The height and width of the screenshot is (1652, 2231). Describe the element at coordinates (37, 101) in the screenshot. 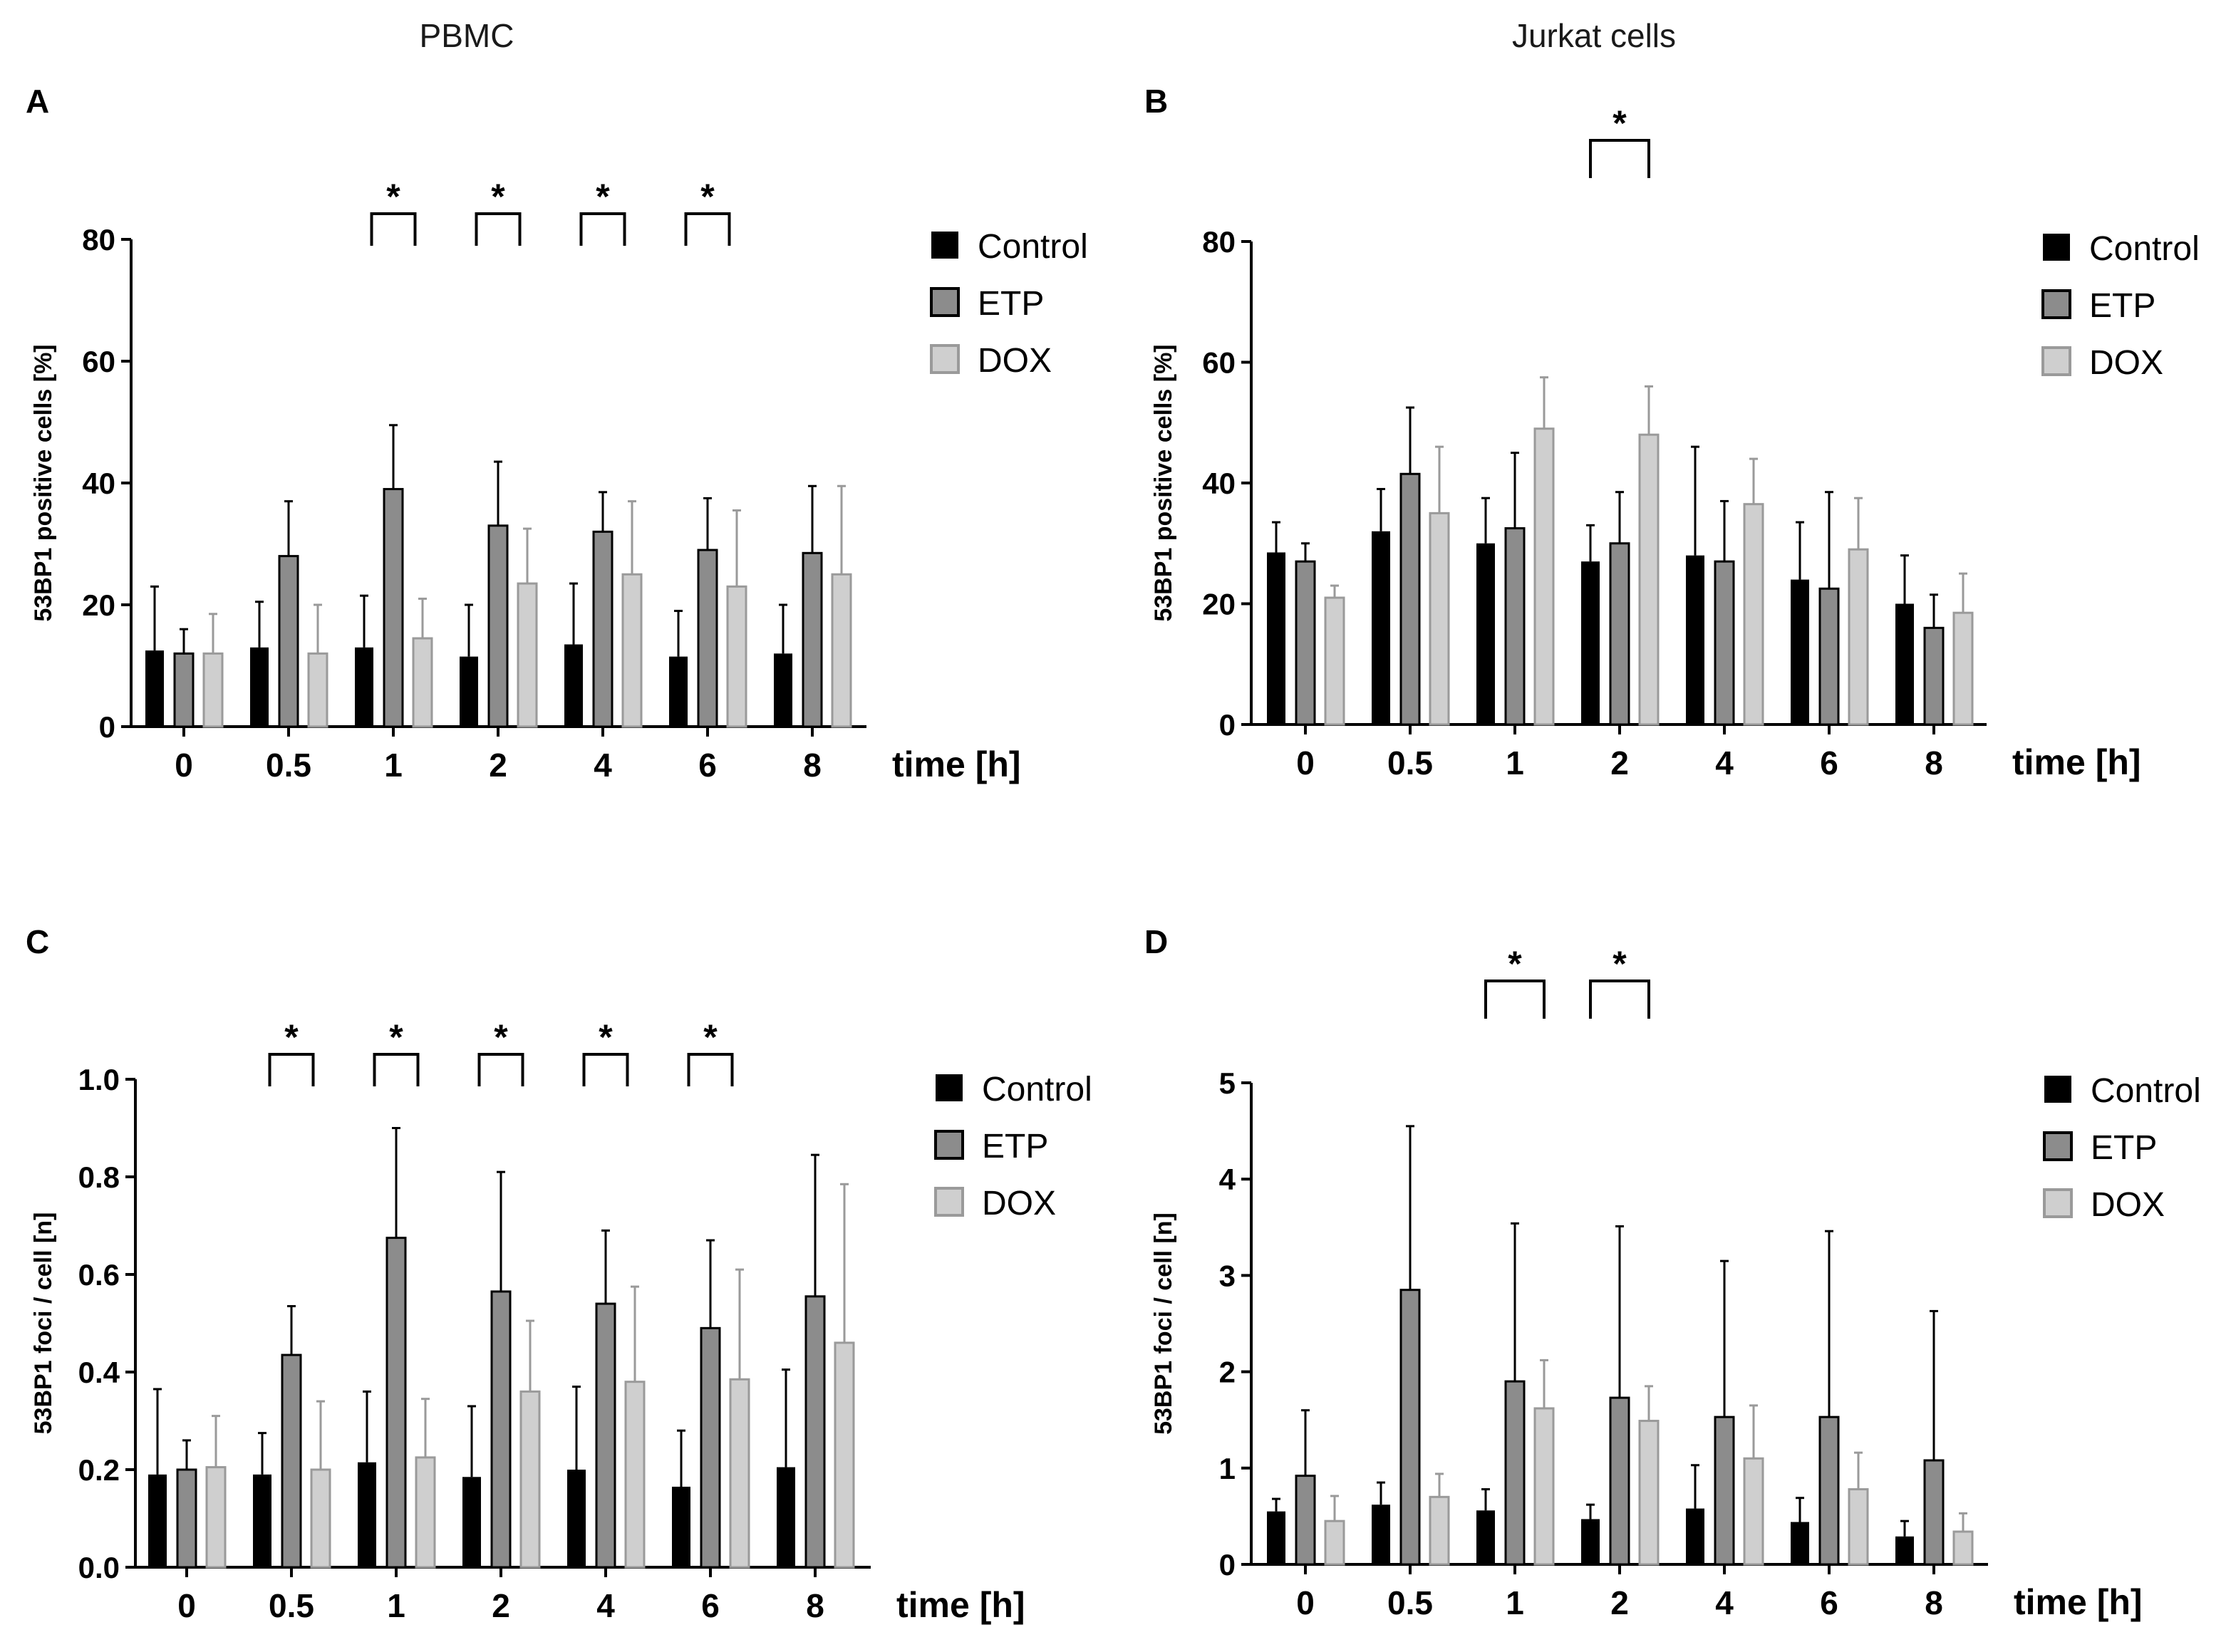

I see `panel-letter: A` at that location.